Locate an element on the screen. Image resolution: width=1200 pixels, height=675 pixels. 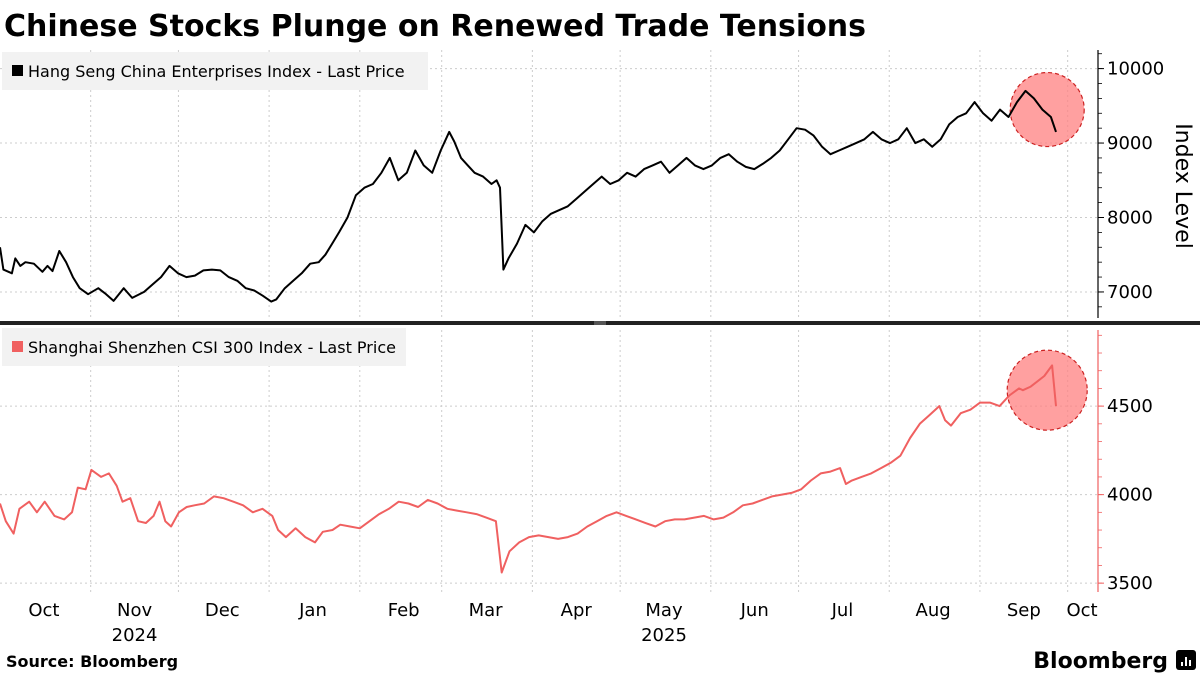
csi300-legend-bg is located at coordinates (204, 347).